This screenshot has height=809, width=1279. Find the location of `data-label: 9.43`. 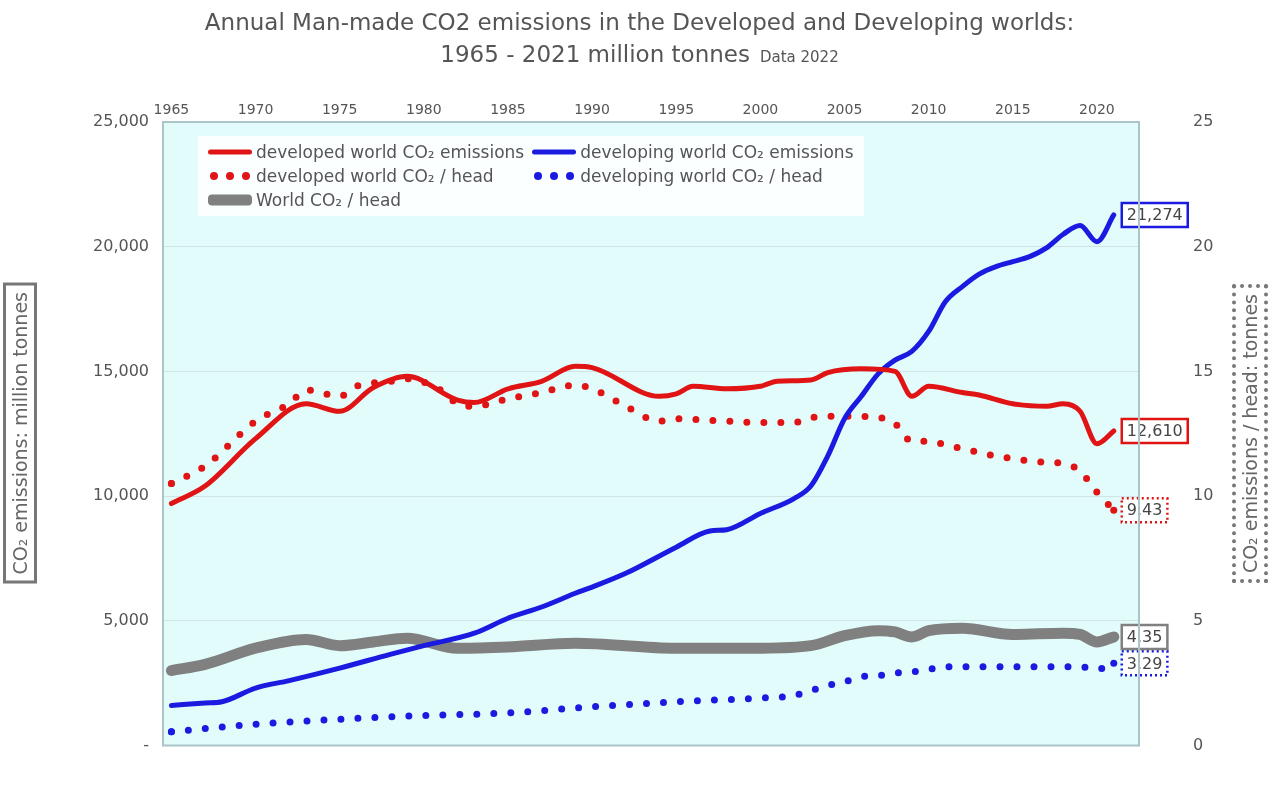

data-label: 9.43 is located at coordinates (1144, 510).